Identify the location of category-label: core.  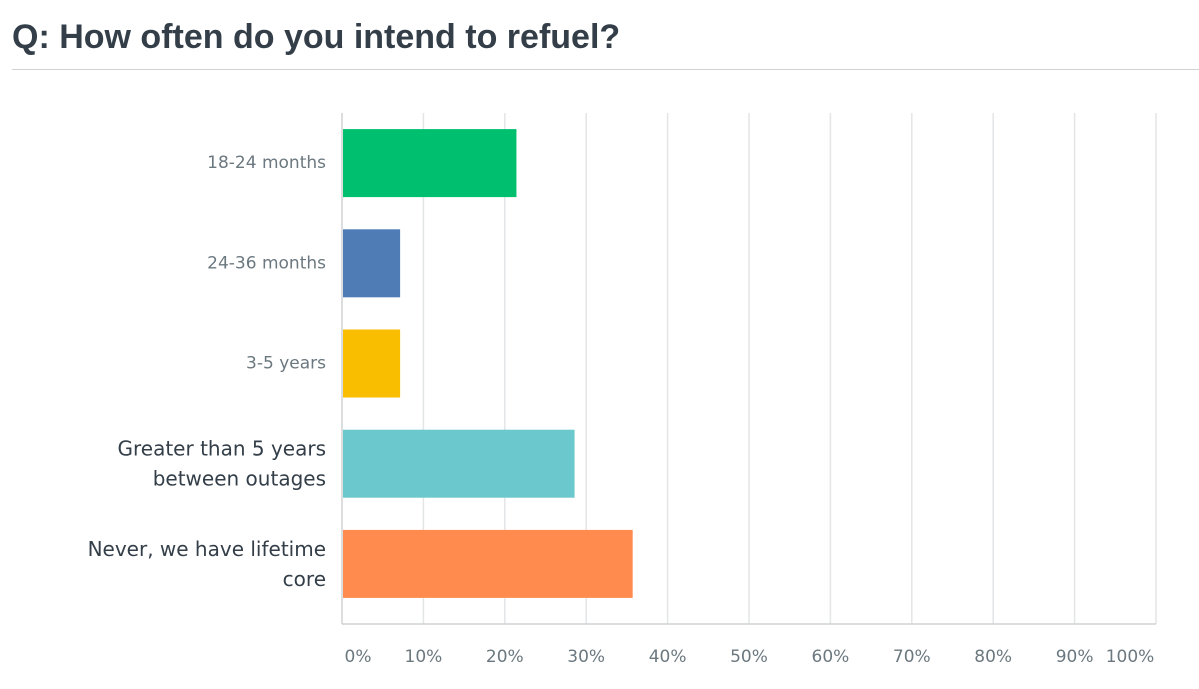
(304, 579).